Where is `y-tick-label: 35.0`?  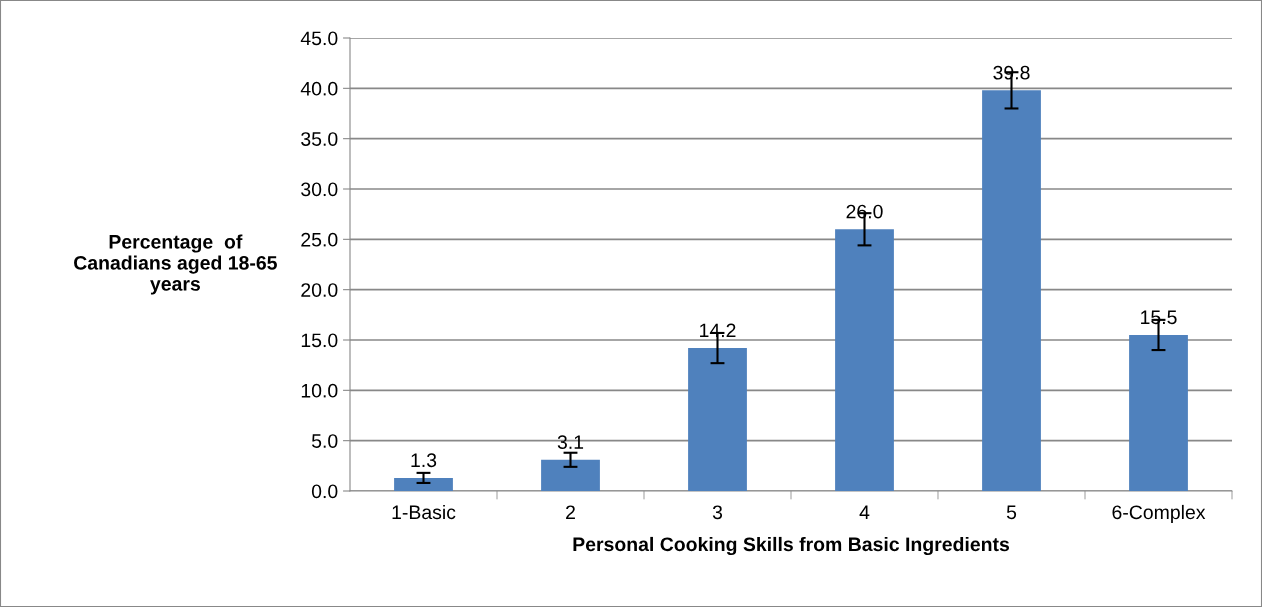 y-tick-label: 35.0 is located at coordinates (319, 139).